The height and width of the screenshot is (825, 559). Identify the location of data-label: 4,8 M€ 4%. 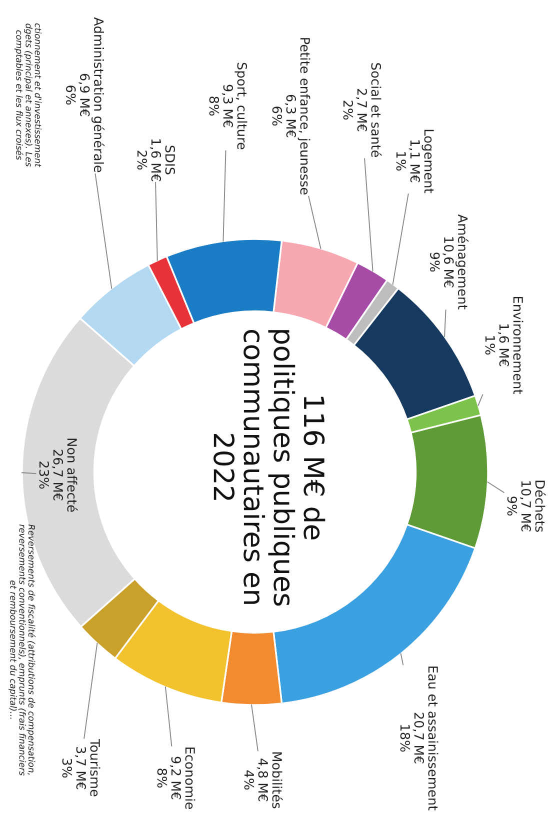
(256, 780).